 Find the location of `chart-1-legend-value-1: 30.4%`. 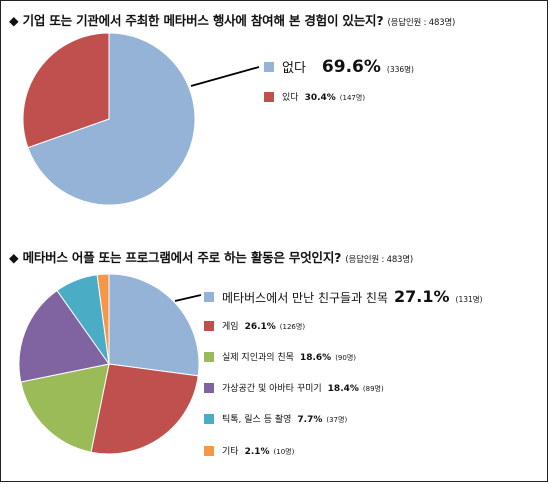

chart-1-legend-value-1: 30.4% is located at coordinates (320, 98).